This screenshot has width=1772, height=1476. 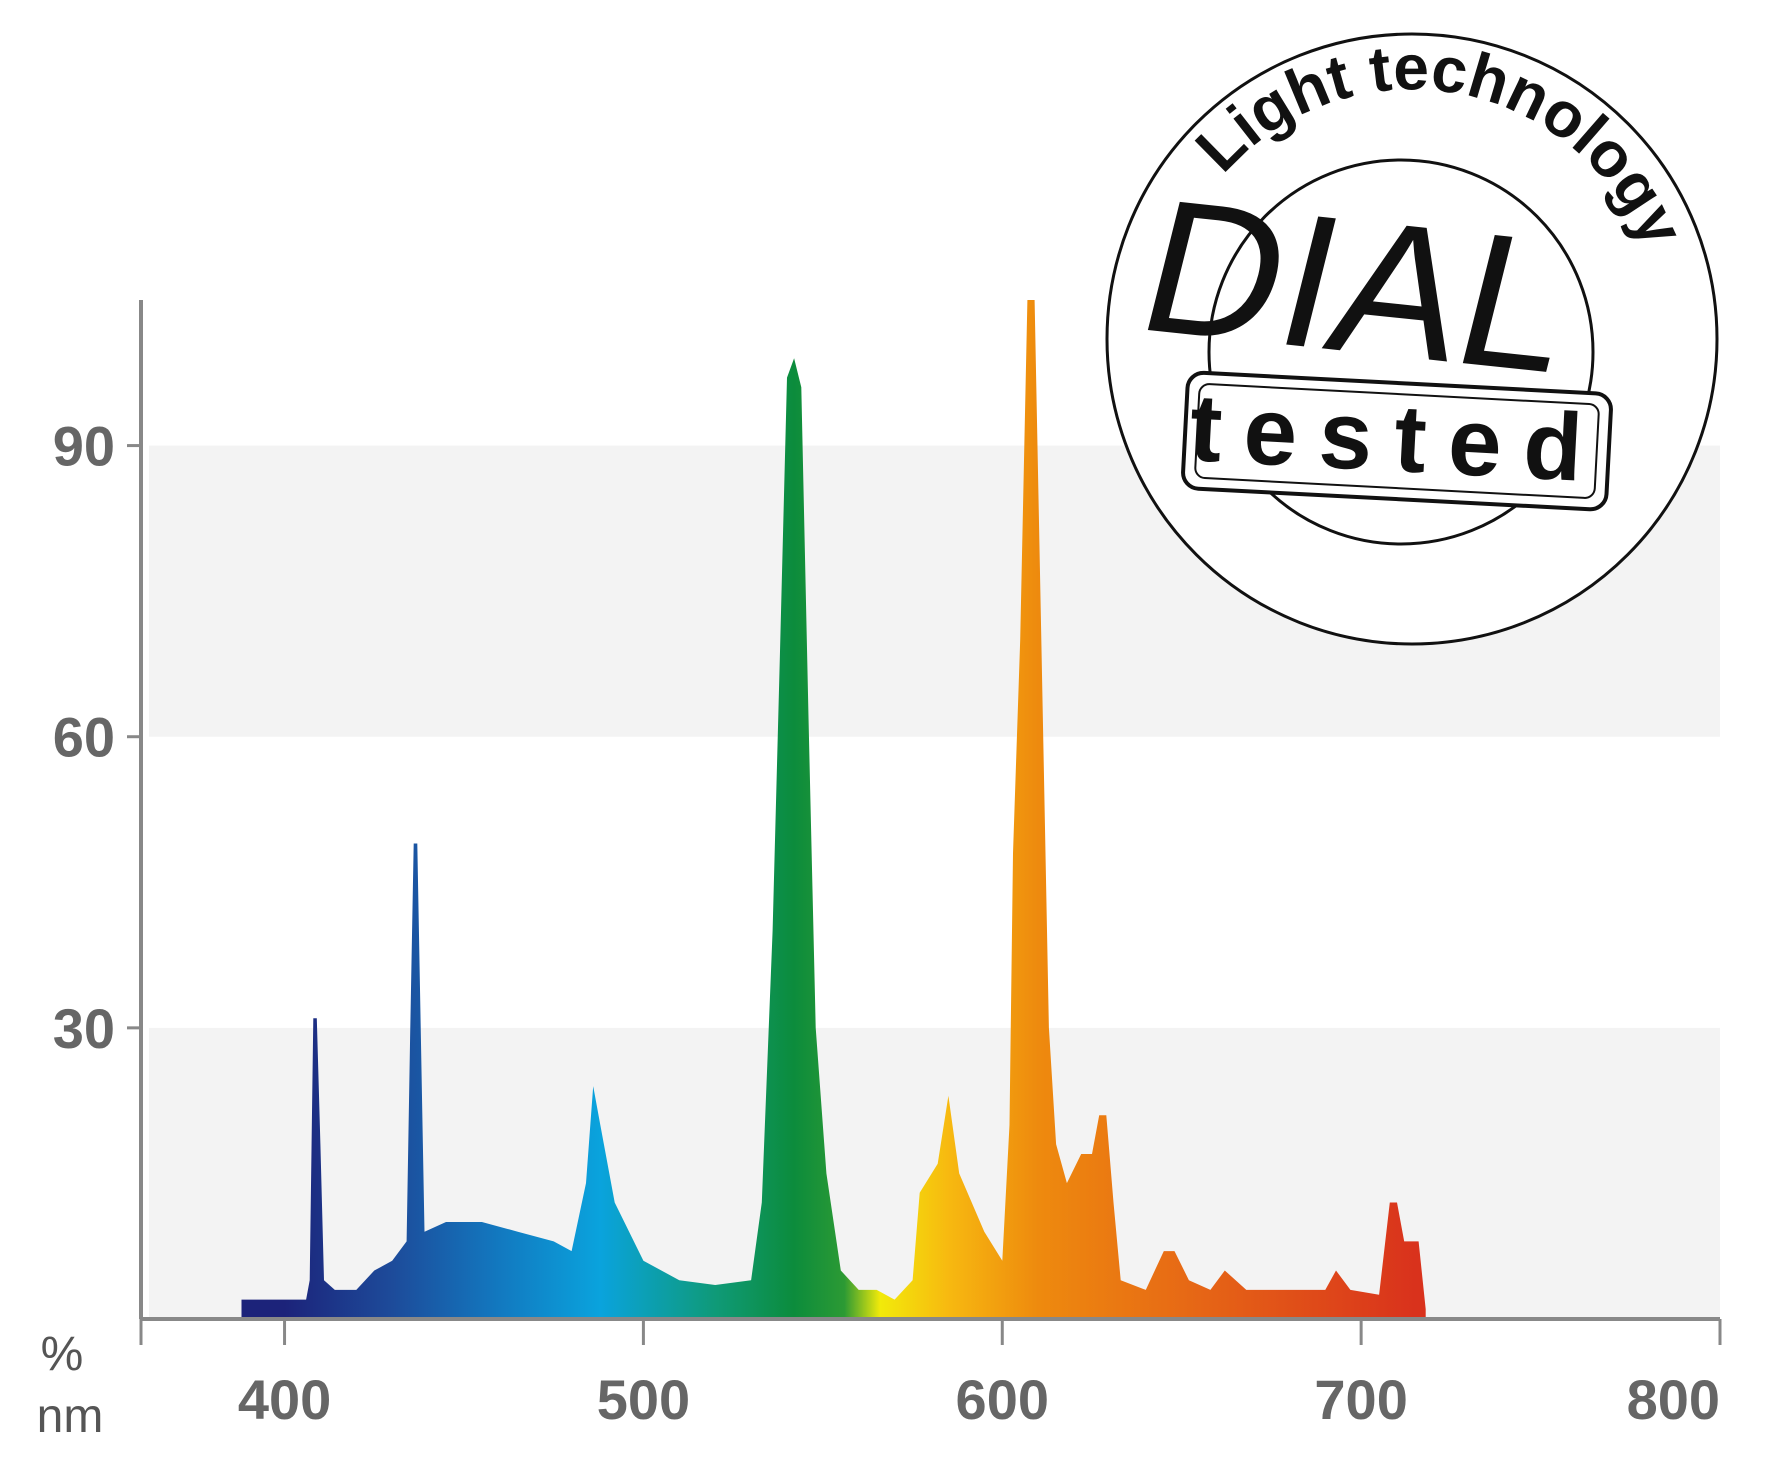 I want to click on badge-label-inner, so click(x=1397, y=441).